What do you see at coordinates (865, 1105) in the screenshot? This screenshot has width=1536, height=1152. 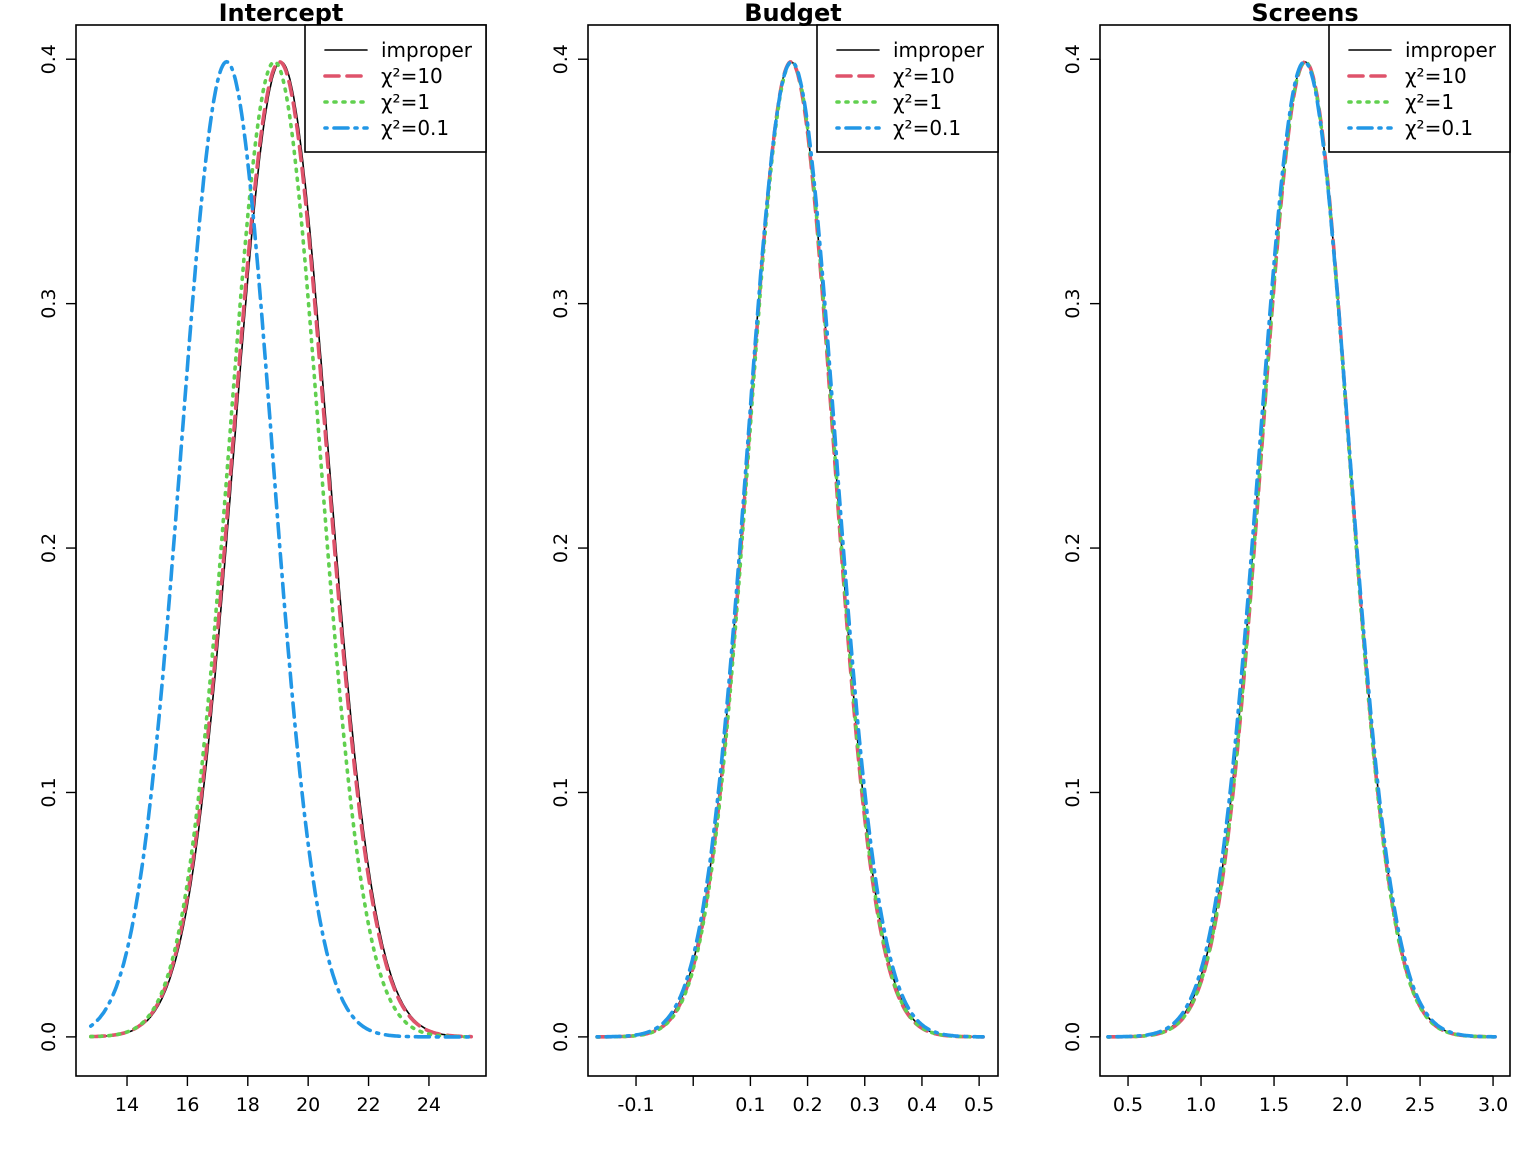 I see `x-tick-label: 0.3` at bounding box center [865, 1105].